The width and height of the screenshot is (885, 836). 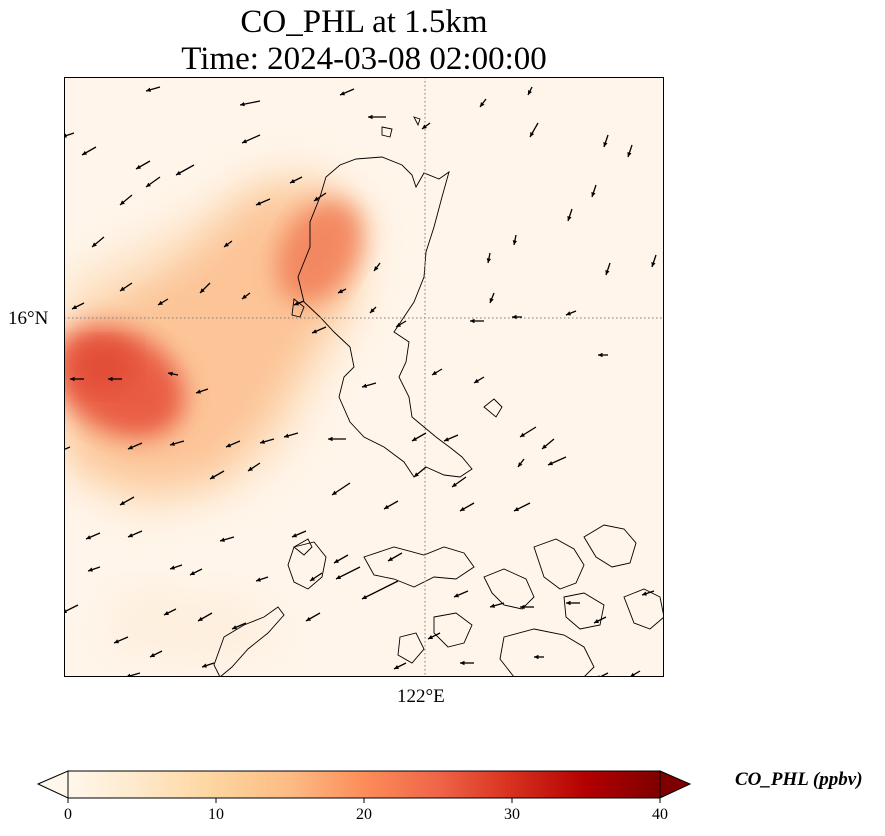 What do you see at coordinates (660, 814) in the screenshot?
I see `colorbar-tick-label: 40` at bounding box center [660, 814].